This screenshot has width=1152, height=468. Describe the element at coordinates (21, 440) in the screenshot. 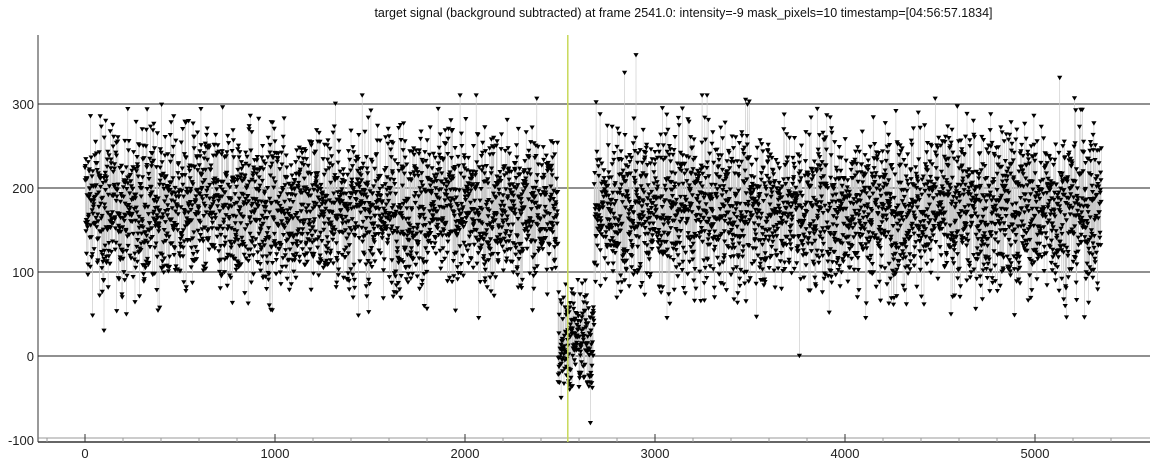

I see `y-tick-label: -100` at that location.